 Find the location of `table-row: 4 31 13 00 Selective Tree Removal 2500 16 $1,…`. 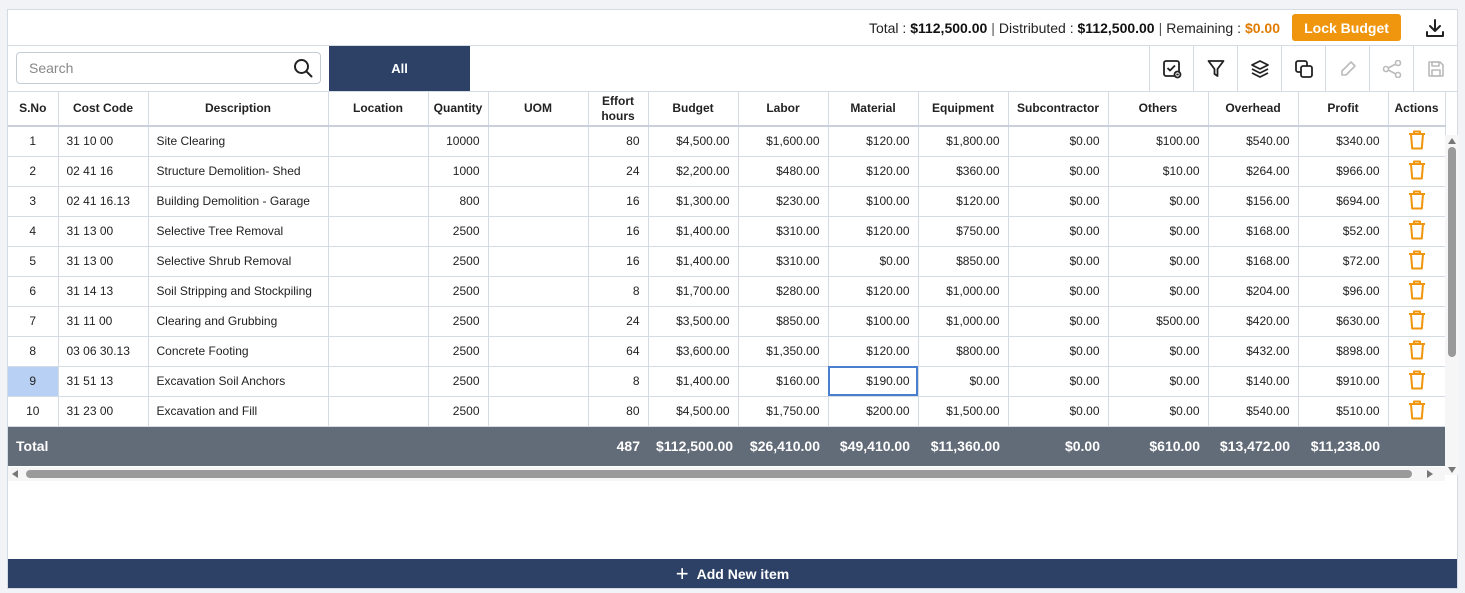

table-row: 4 31 13 00 Selective Tree Removal 2500 16 $1,… is located at coordinates (727, 231).